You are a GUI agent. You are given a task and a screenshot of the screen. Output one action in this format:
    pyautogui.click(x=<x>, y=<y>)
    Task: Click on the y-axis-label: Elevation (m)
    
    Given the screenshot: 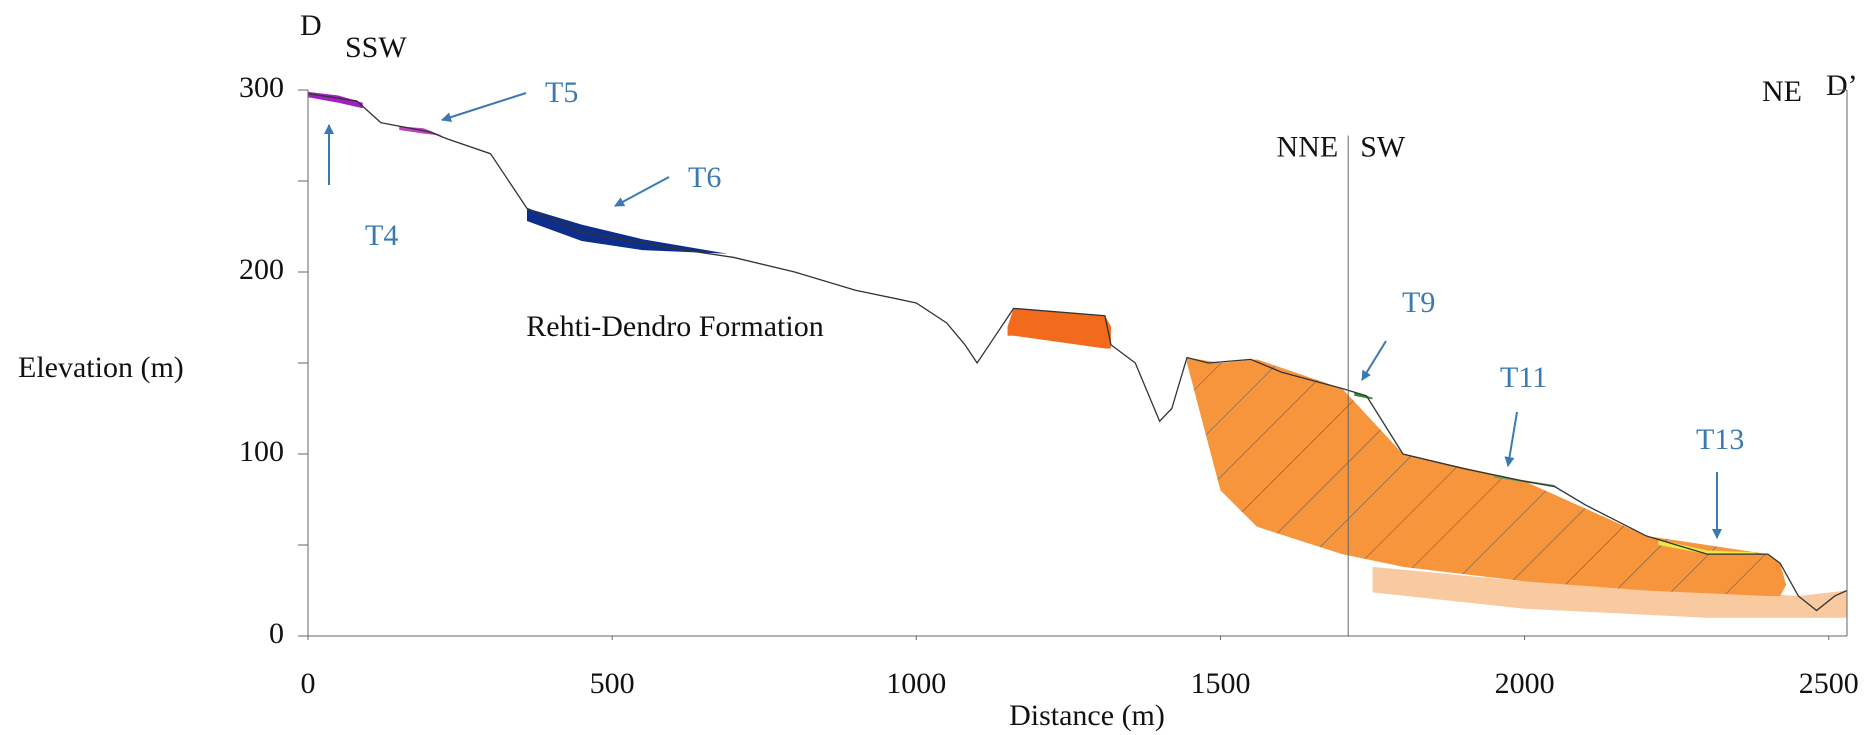 What is the action you would take?
    pyautogui.click(x=101, y=367)
    